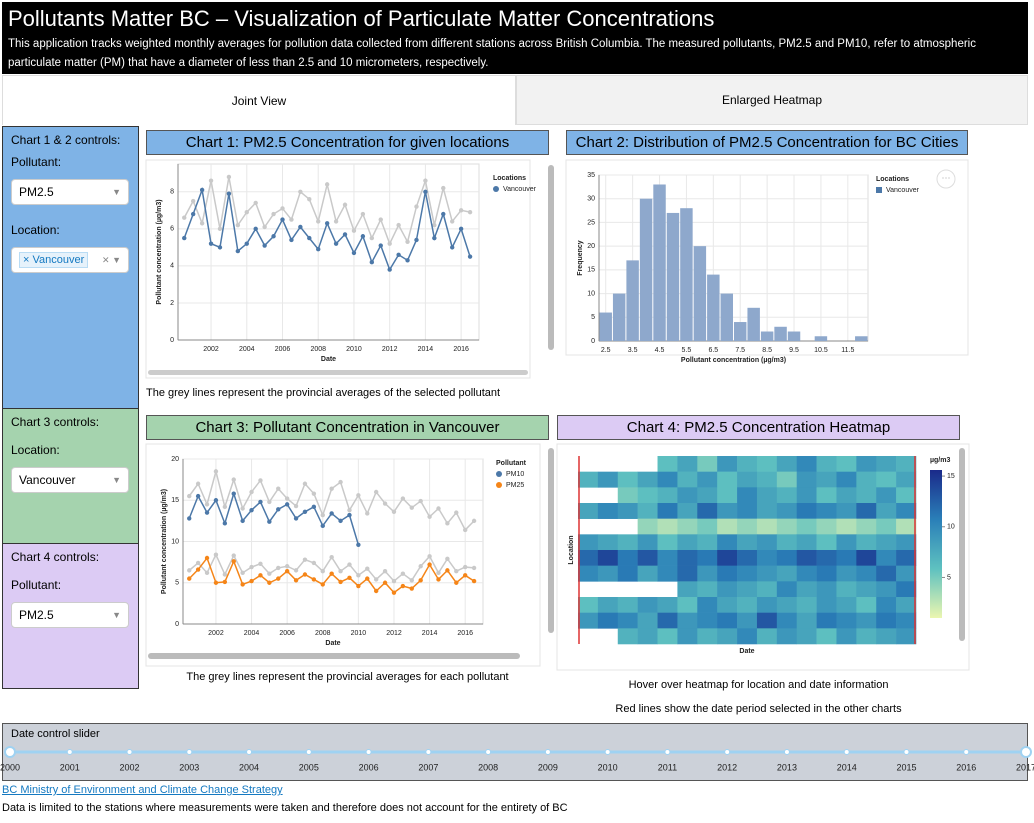 This screenshot has width=1034, height=823. What do you see at coordinates (946, 179) in the screenshot?
I see `menu-button` at bounding box center [946, 179].